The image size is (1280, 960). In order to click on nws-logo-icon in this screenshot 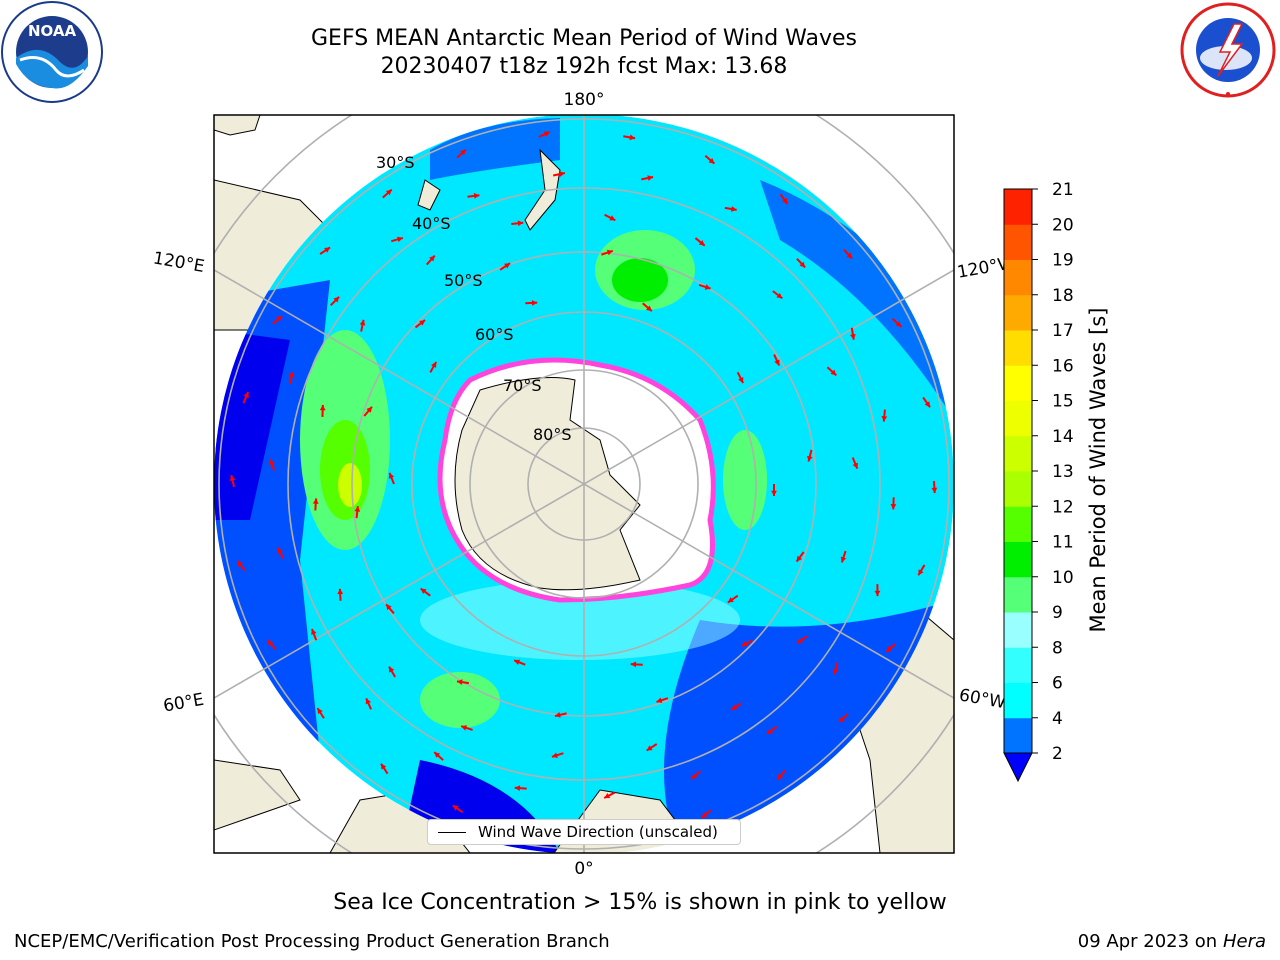, I will do `click(1228, 50)`.